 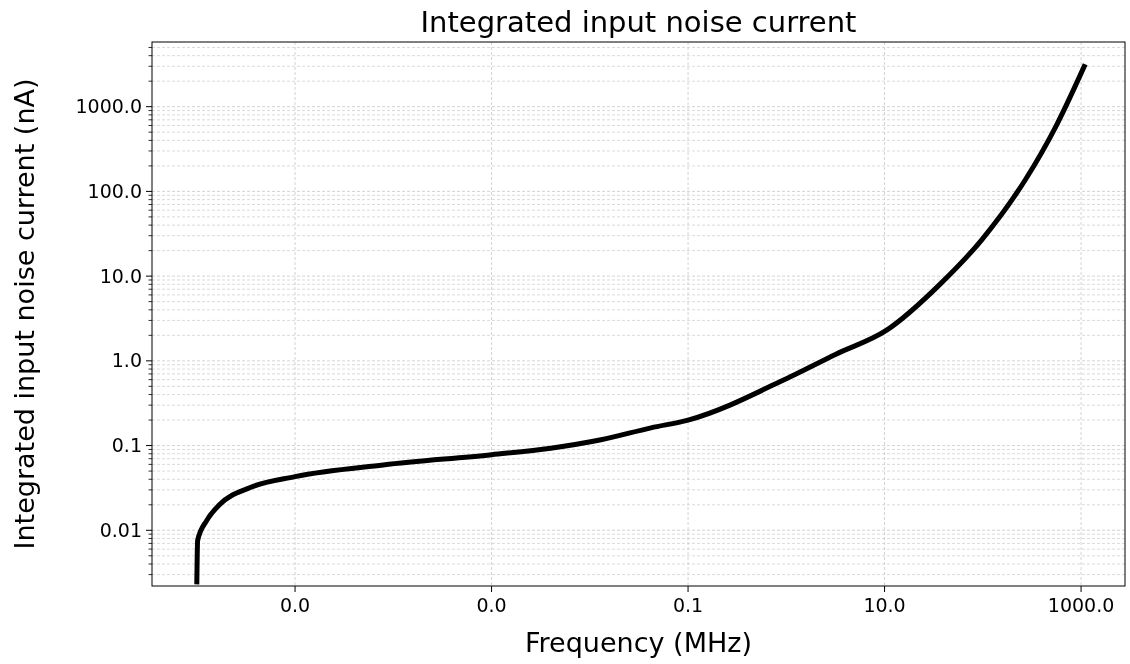 I want to click on y-tick-label: 0.1, so click(x=126, y=445).